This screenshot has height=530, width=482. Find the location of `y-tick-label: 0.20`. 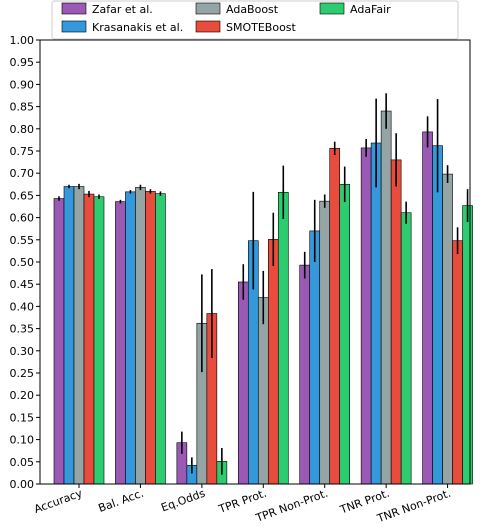

y-tick-label: 0.20 is located at coordinates (22, 395).